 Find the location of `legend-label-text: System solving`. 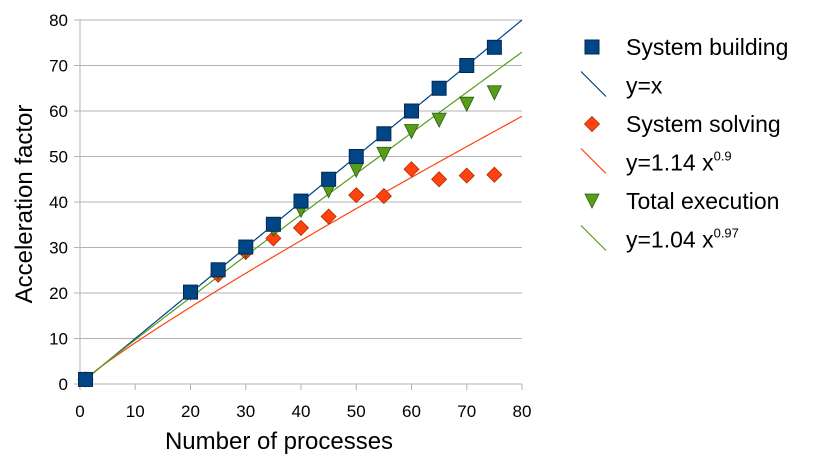

legend-label-text: System solving is located at coordinates (703, 124).